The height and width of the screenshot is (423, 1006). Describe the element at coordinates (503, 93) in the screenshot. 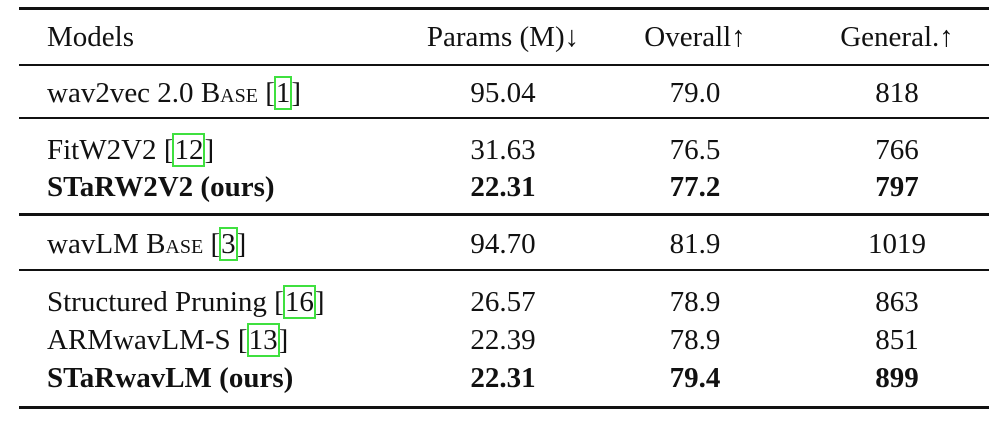

I see `value-cell: 95.04` at that location.